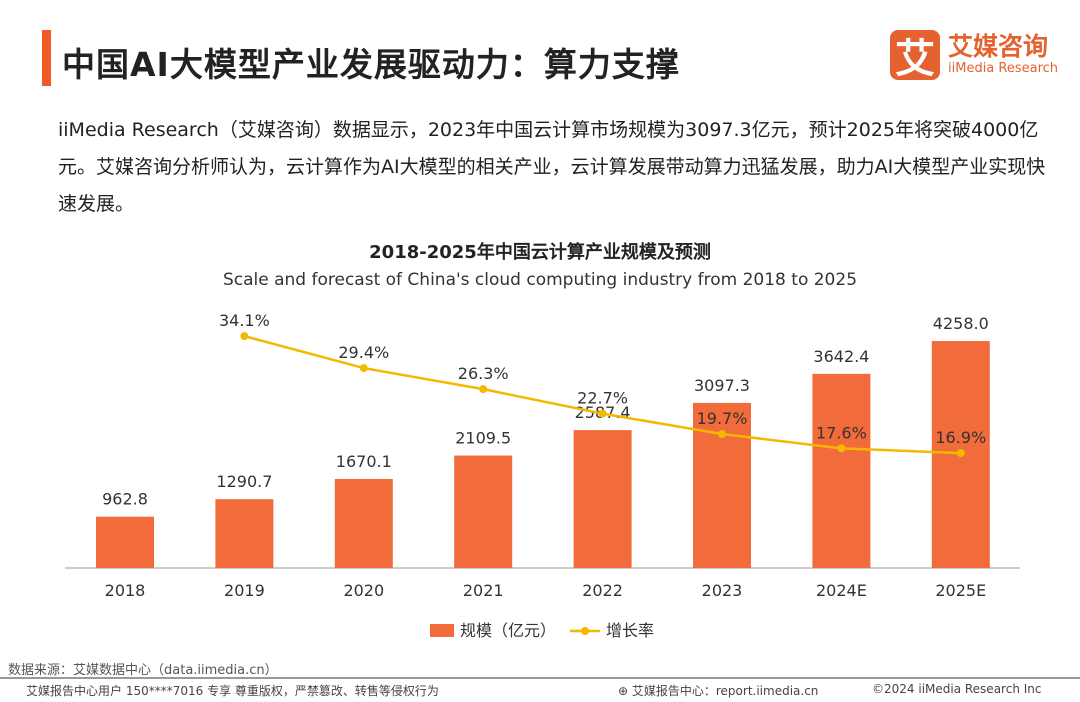 This screenshot has height=702, width=1080. I want to click on x-tick-label: 2020, so click(363, 590).